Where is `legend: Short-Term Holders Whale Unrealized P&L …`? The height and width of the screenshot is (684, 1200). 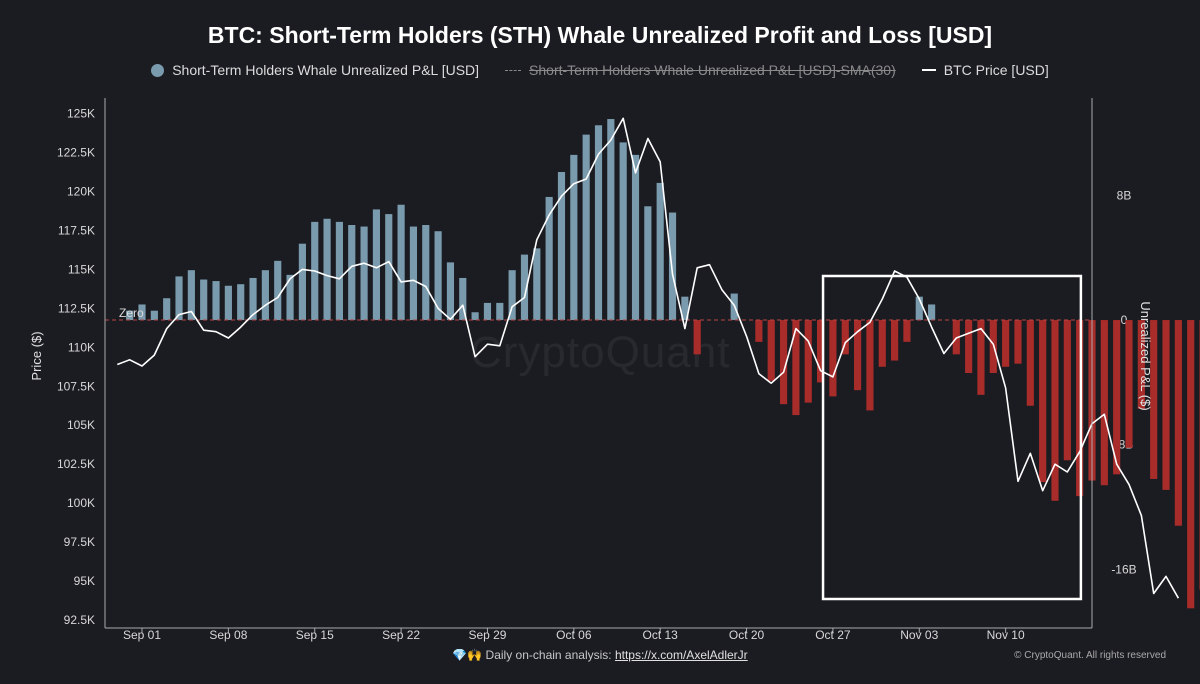
legend: Short-Term Holders Whale Unrealized P&L … is located at coordinates (600, 70).